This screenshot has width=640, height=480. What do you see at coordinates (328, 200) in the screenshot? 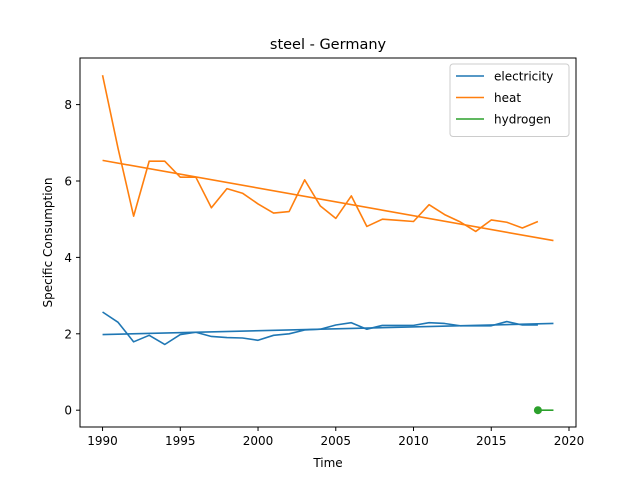
I see `heat-trend-line` at bounding box center [328, 200].